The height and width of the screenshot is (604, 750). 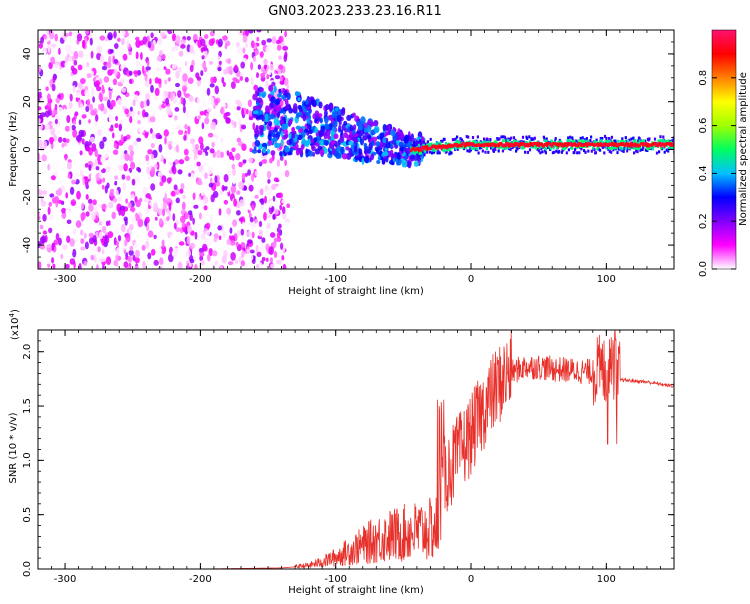 What do you see at coordinates (27, 460) in the screenshot?
I see `y-tick-label: 1.0` at bounding box center [27, 460].